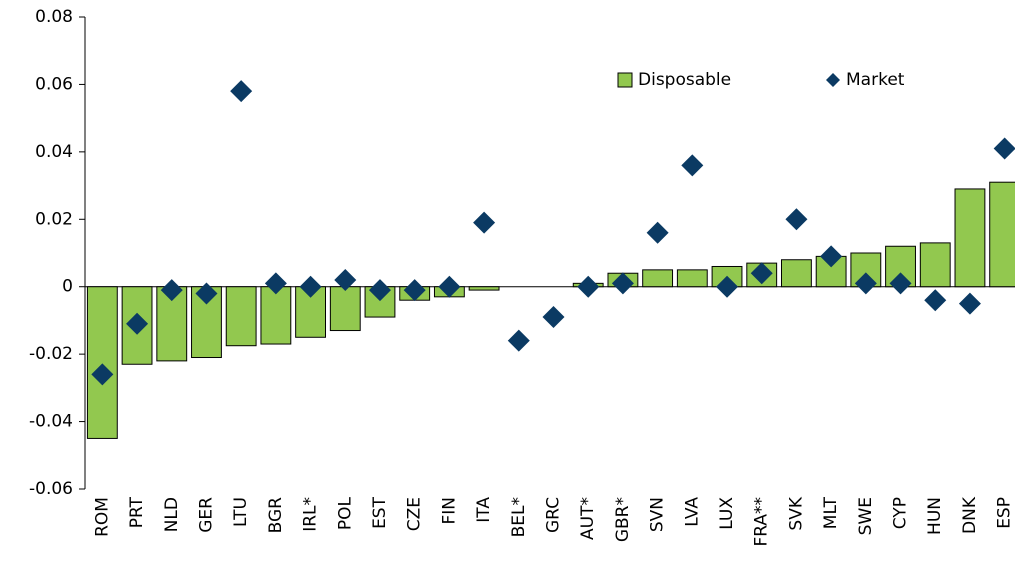 Image resolution: width=1015 pixels, height=562 pixels. I want to click on y-tick-label: 0, so click(67, 287).